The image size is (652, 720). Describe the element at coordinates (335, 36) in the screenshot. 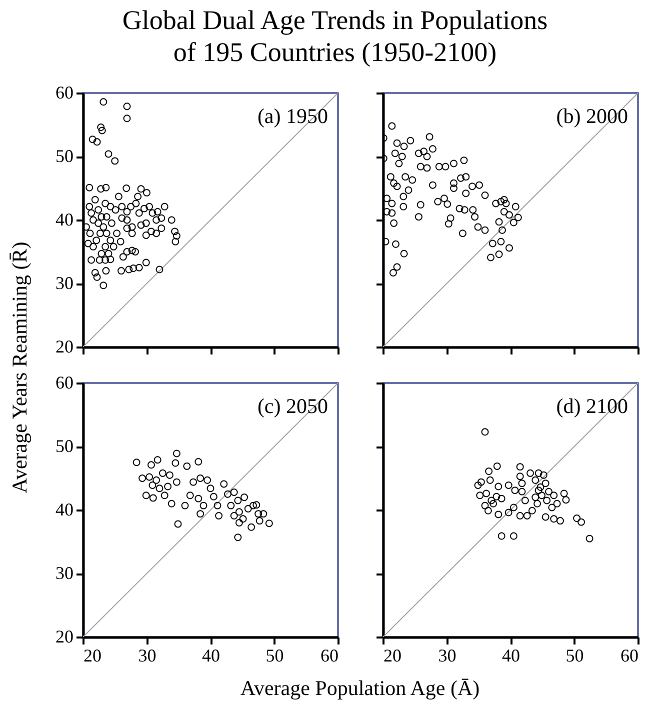

I see `chart-title: Global Dual Age Trends in Populations of 195 Countries (1950-2100)` at that location.